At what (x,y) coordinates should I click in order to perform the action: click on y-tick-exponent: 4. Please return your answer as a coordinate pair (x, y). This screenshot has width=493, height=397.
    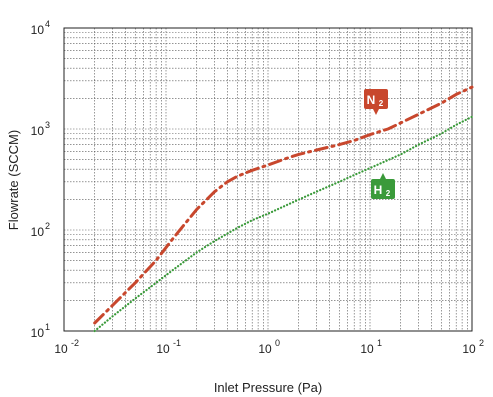
    Looking at the image, I should click on (47, 24).